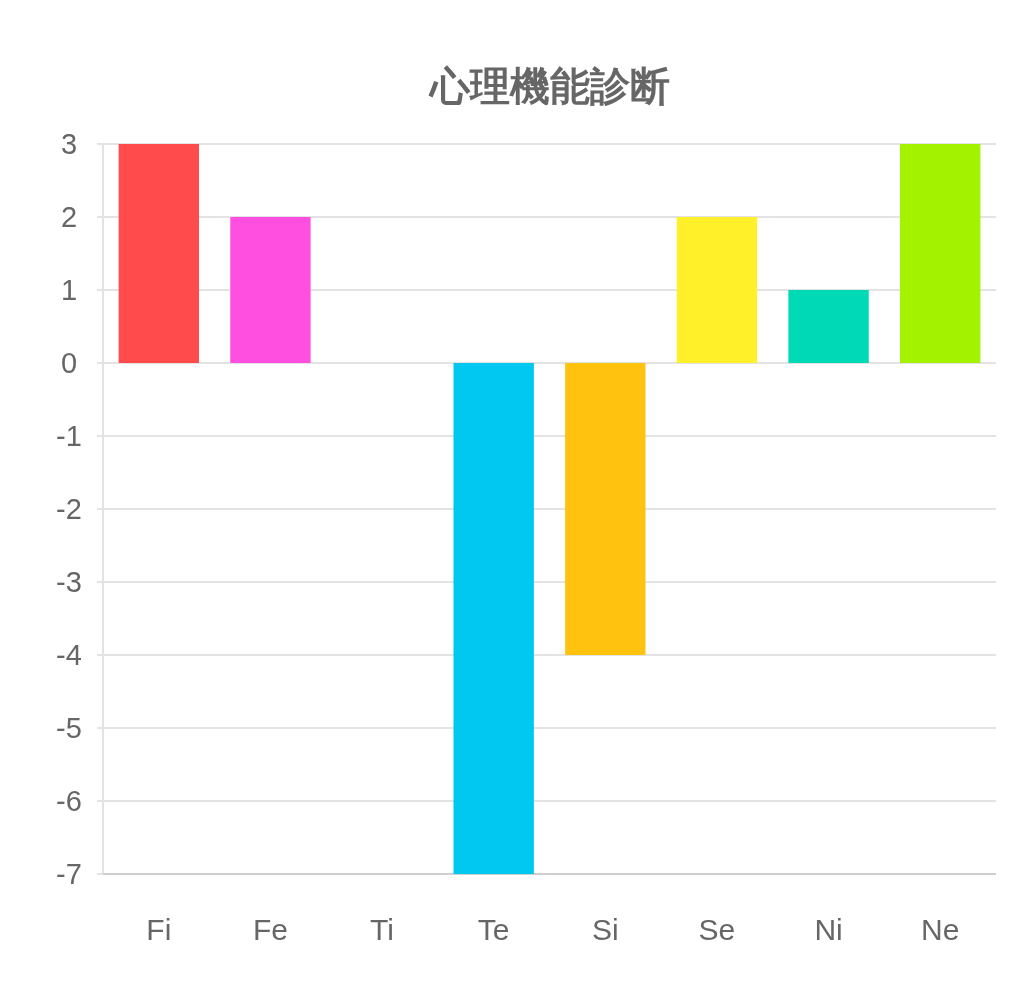  What do you see at coordinates (548, 86) in the screenshot?
I see `chart-title: 心理機能診断` at bounding box center [548, 86].